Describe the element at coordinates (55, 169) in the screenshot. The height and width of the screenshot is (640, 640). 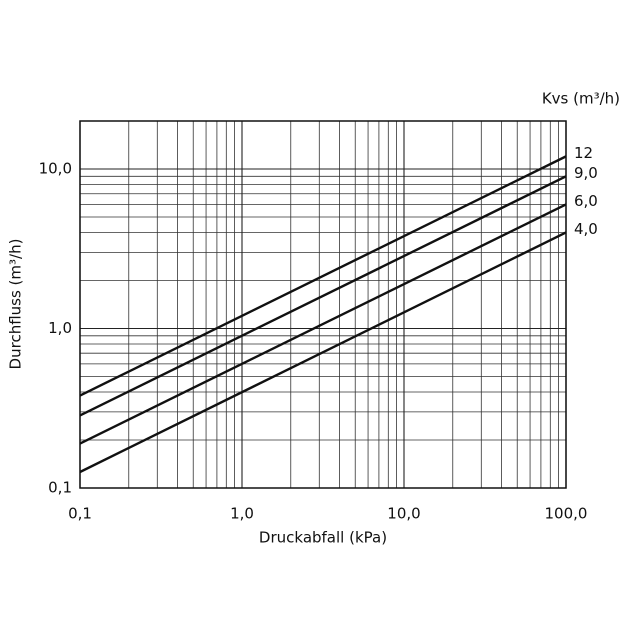
I see `y-tick-label: 10,0` at that location.